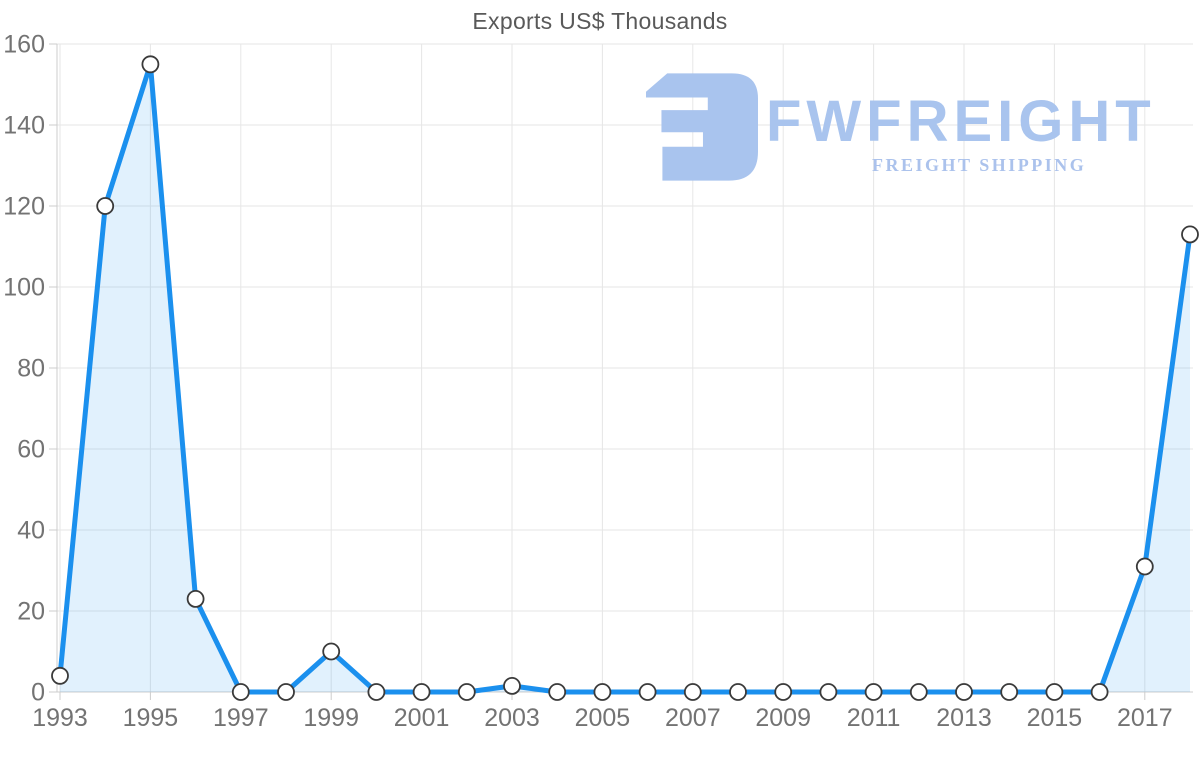 The height and width of the screenshot is (763, 1200). I want to click on y-tick-label: 60, so click(31, 450).